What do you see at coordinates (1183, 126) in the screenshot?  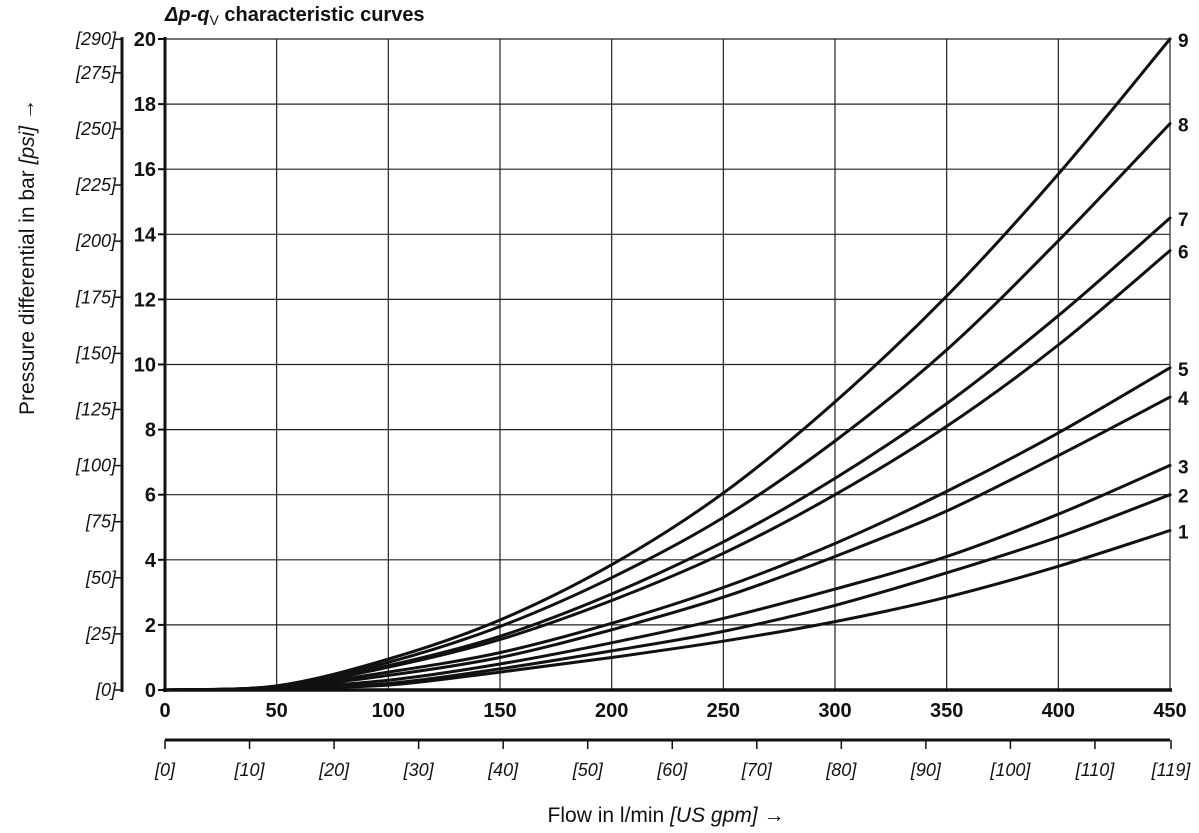 I see `series-label-8: 8` at bounding box center [1183, 126].